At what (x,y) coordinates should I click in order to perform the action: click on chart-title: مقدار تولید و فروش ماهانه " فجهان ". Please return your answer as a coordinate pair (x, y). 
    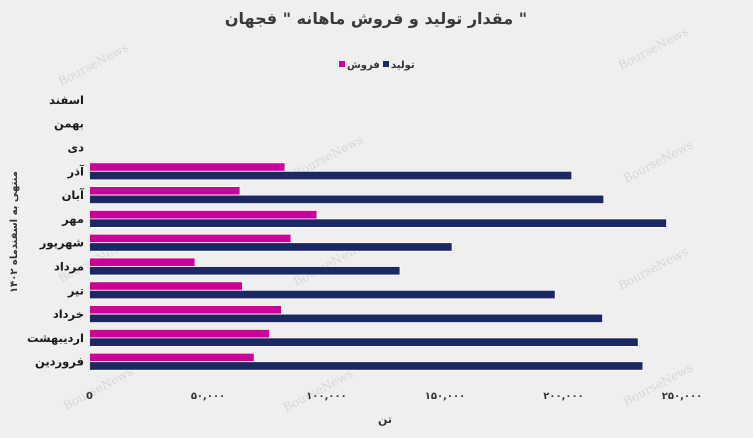
    Looking at the image, I should click on (376, 18).